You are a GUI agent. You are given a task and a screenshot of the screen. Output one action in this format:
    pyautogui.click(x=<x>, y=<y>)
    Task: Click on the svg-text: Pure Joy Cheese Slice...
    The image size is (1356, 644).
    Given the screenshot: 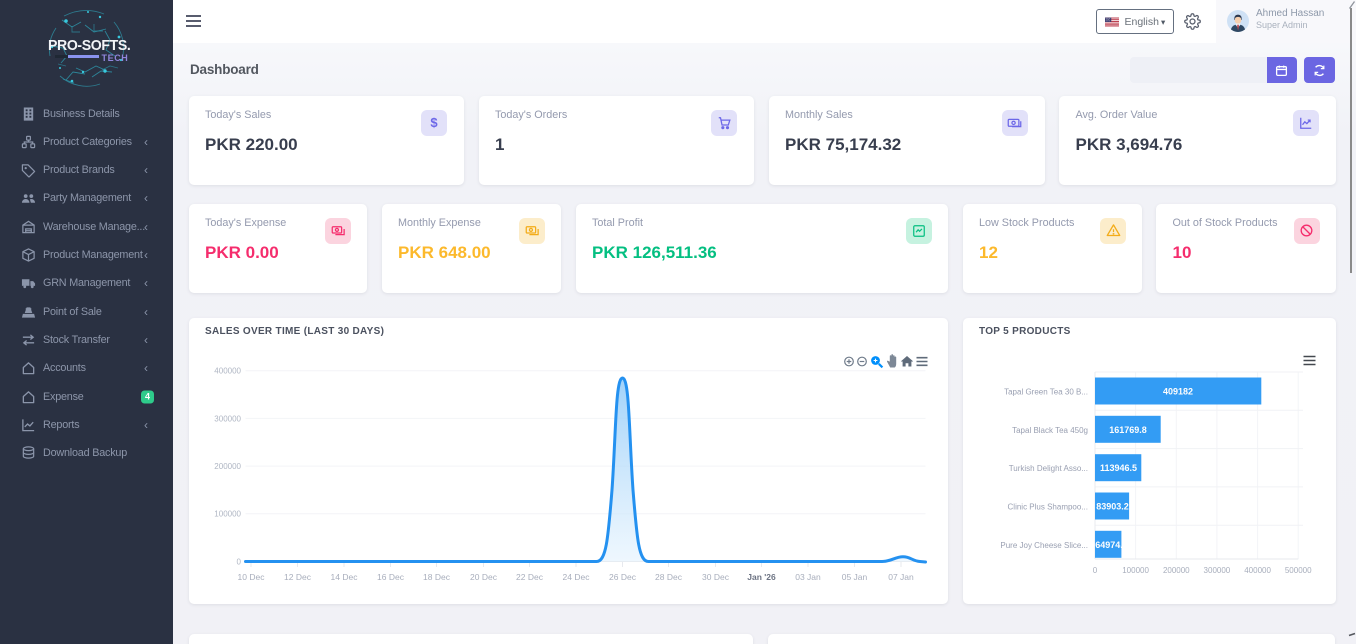 What is the action you would take?
    pyautogui.click(x=1044, y=545)
    